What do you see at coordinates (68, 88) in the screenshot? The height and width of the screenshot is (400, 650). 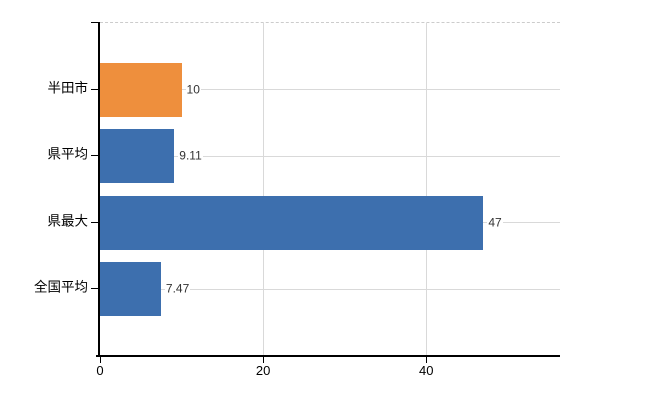 I see `category-label: 半田市` at bounding box center [68, 88].